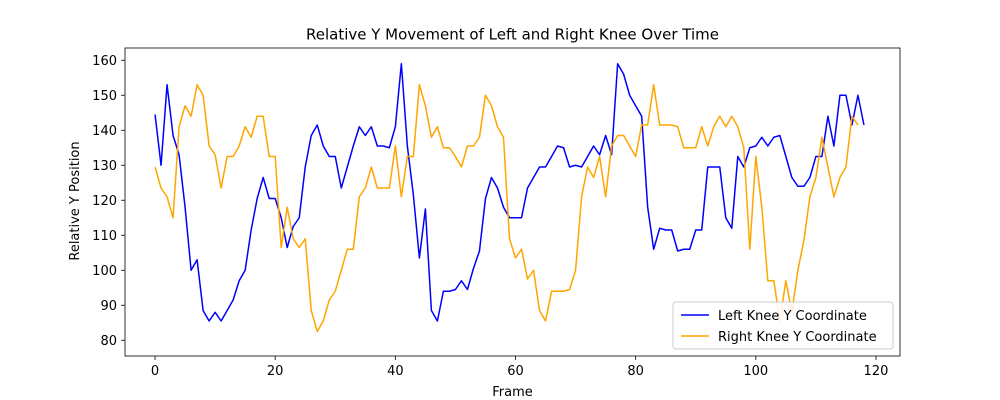 Image resolution: width=1000 pixels, height=400 pixels. What do you see at coordinates (104, 236) in the screenshot?
I see `y-tick-label: 110` at bounding box center [104, 236].